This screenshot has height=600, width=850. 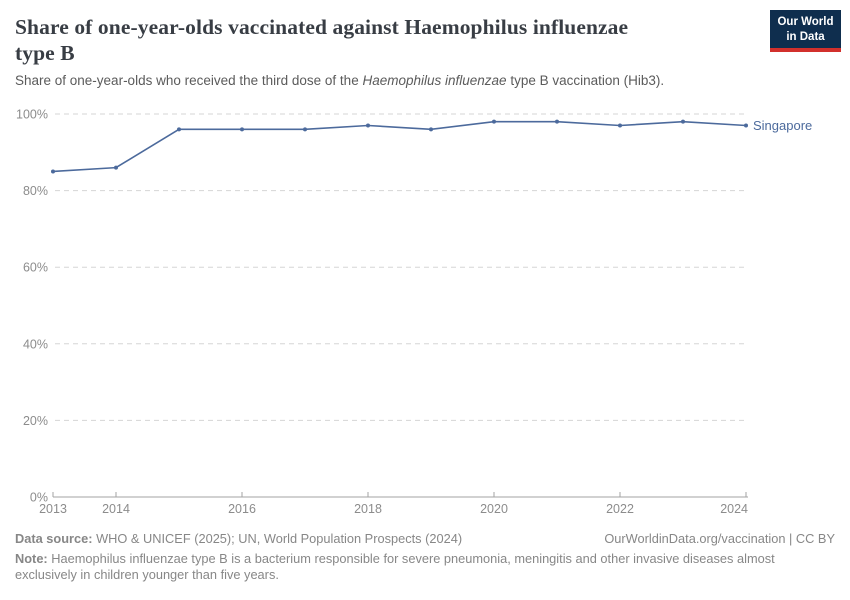 I want to click on x-tick-label: 2014, so click(x=116, y=509).